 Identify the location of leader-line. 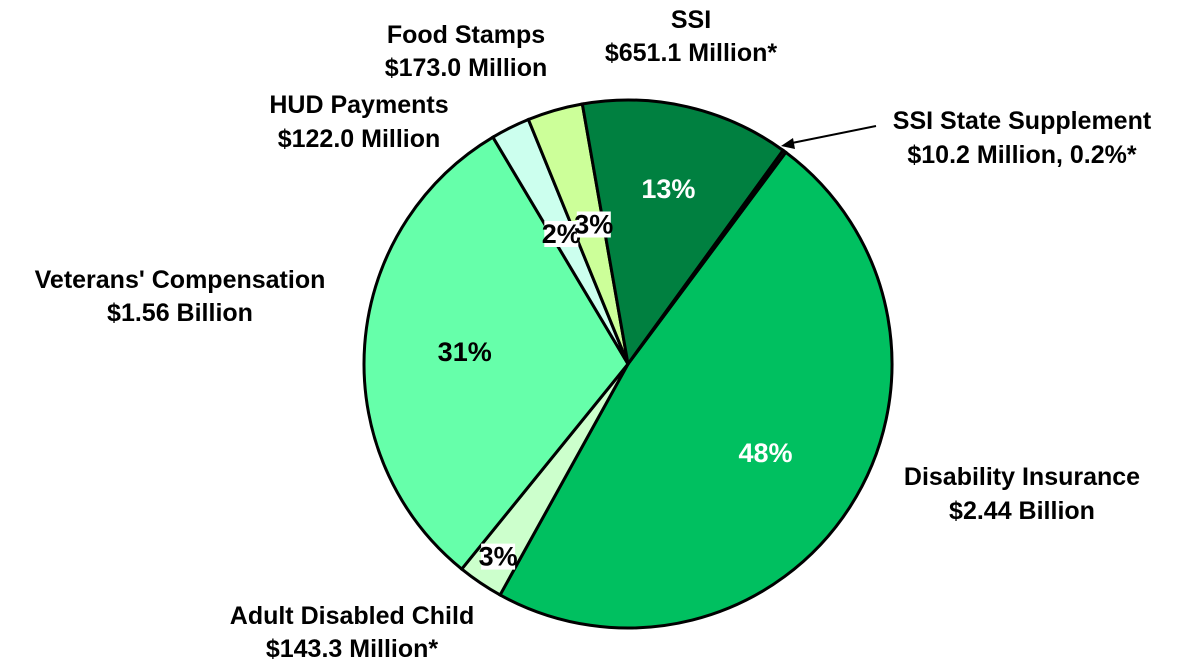
(831, 135).